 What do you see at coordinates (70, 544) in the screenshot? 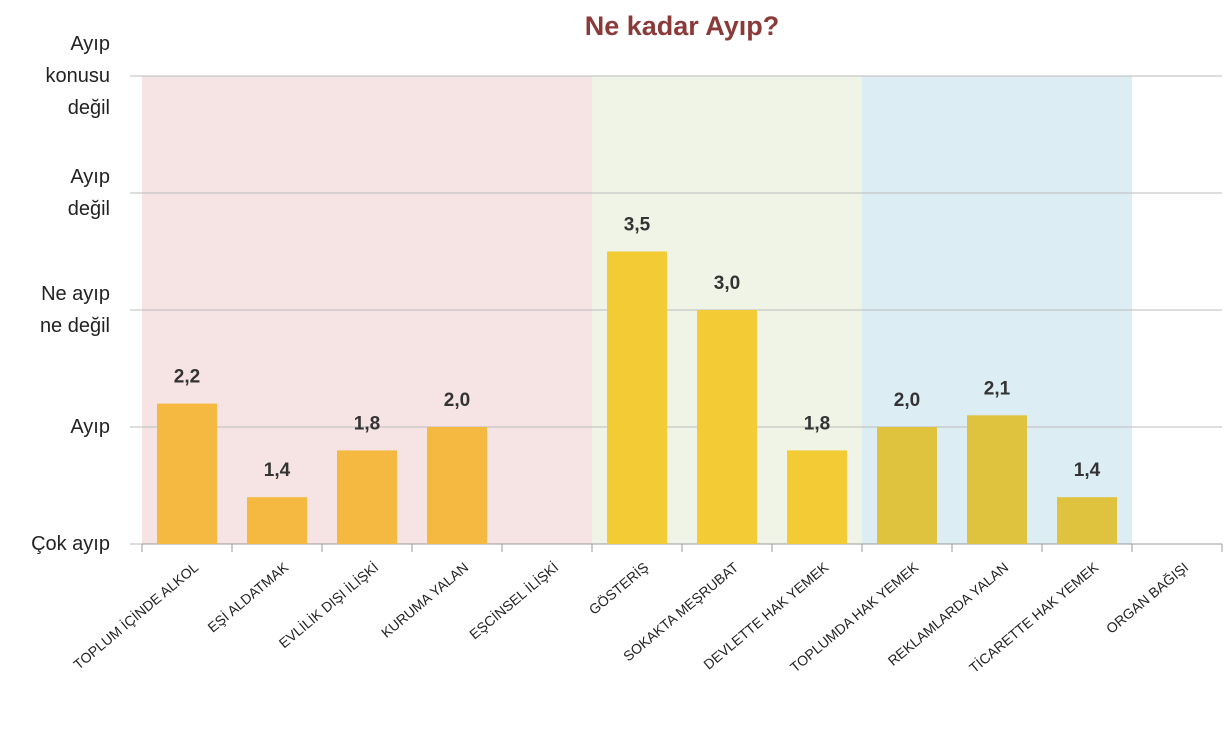
I see `y-tick-label: Çok ayıp` at bounding box center [70, 544].